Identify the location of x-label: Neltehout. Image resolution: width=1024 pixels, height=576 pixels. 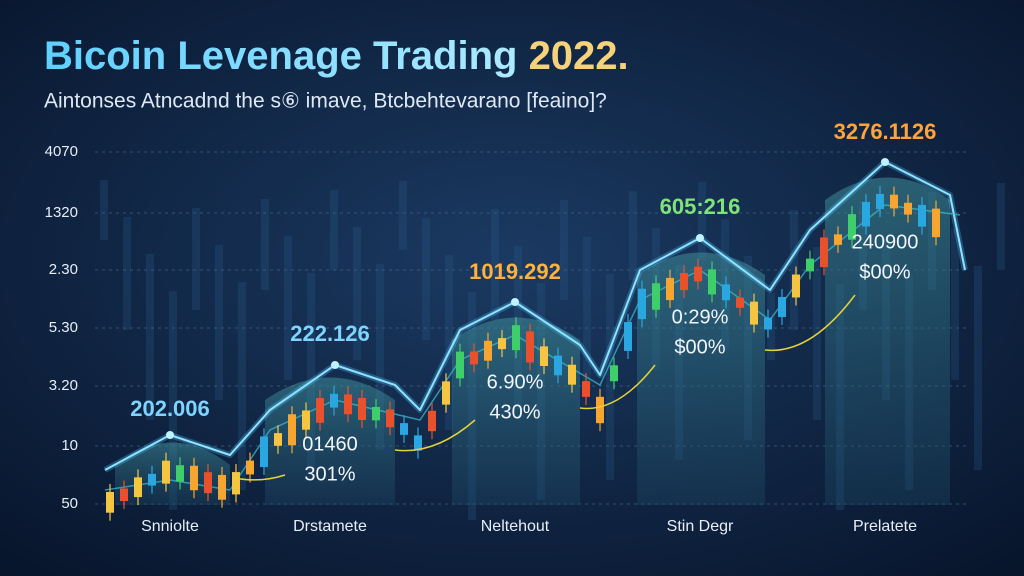
(515, 526).